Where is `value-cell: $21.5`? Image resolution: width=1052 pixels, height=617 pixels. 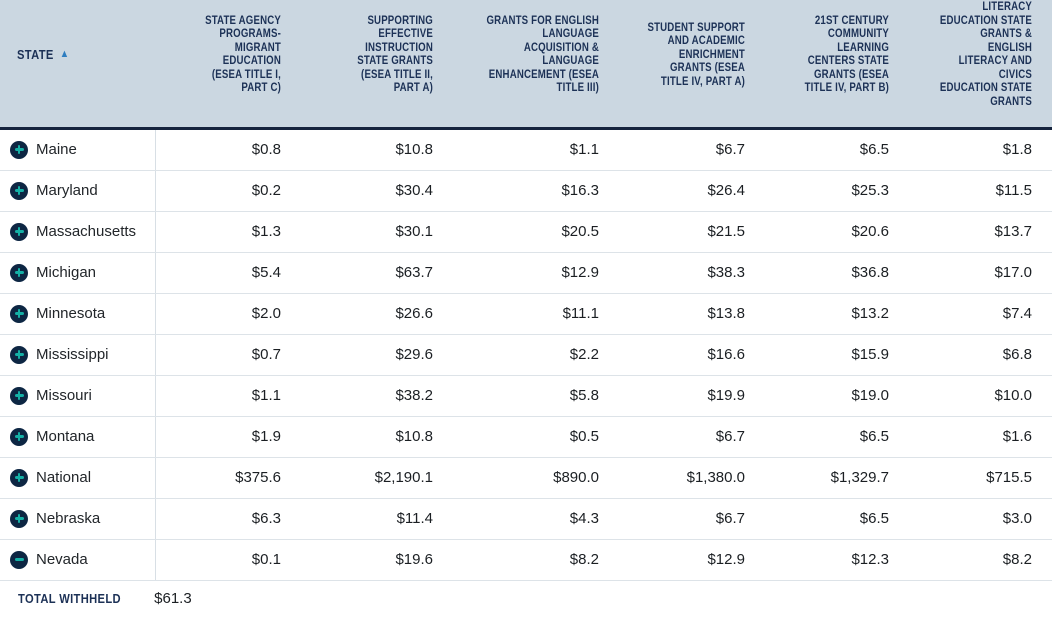
value-cell: $21.5 is located at coordinates (692, 232).